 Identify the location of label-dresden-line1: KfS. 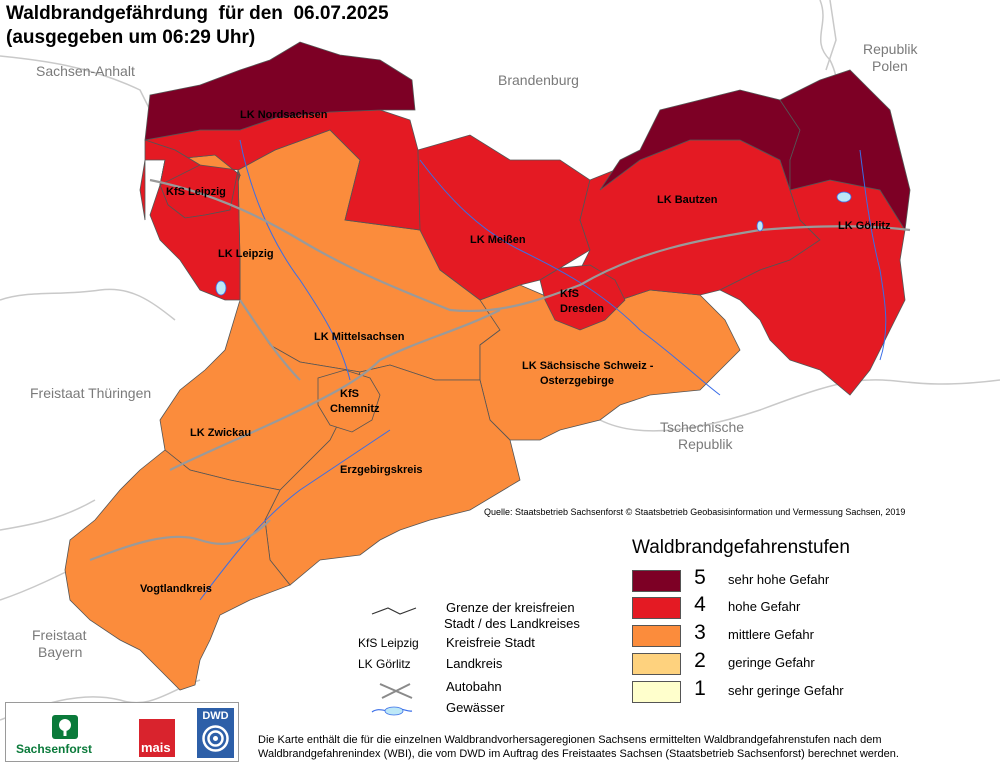
(569, 294).